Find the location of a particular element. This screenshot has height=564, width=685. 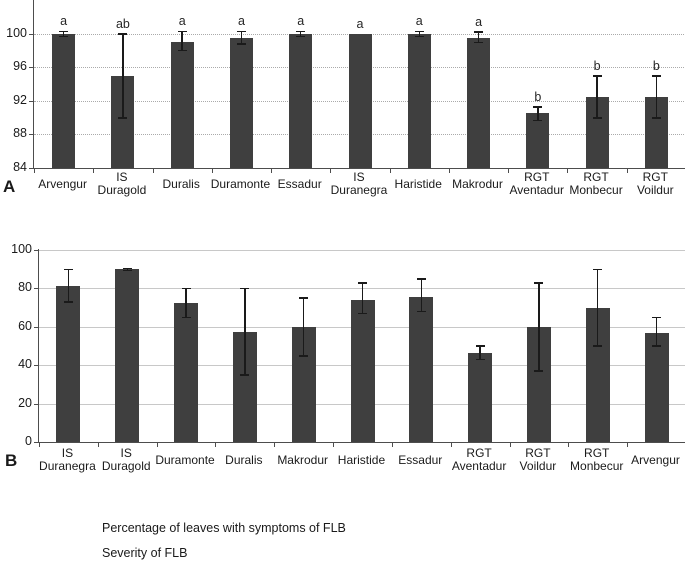

x-tick-label-rgt-voildur: RGT Voildur is located at coordinates (538, 459).